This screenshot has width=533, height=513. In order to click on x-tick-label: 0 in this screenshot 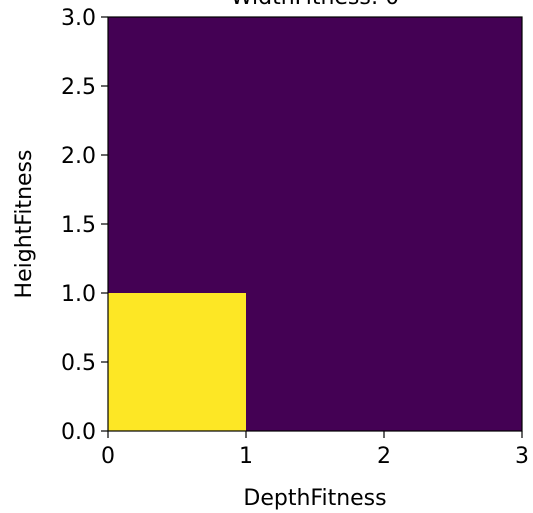, I will do `click(108, 456)`.